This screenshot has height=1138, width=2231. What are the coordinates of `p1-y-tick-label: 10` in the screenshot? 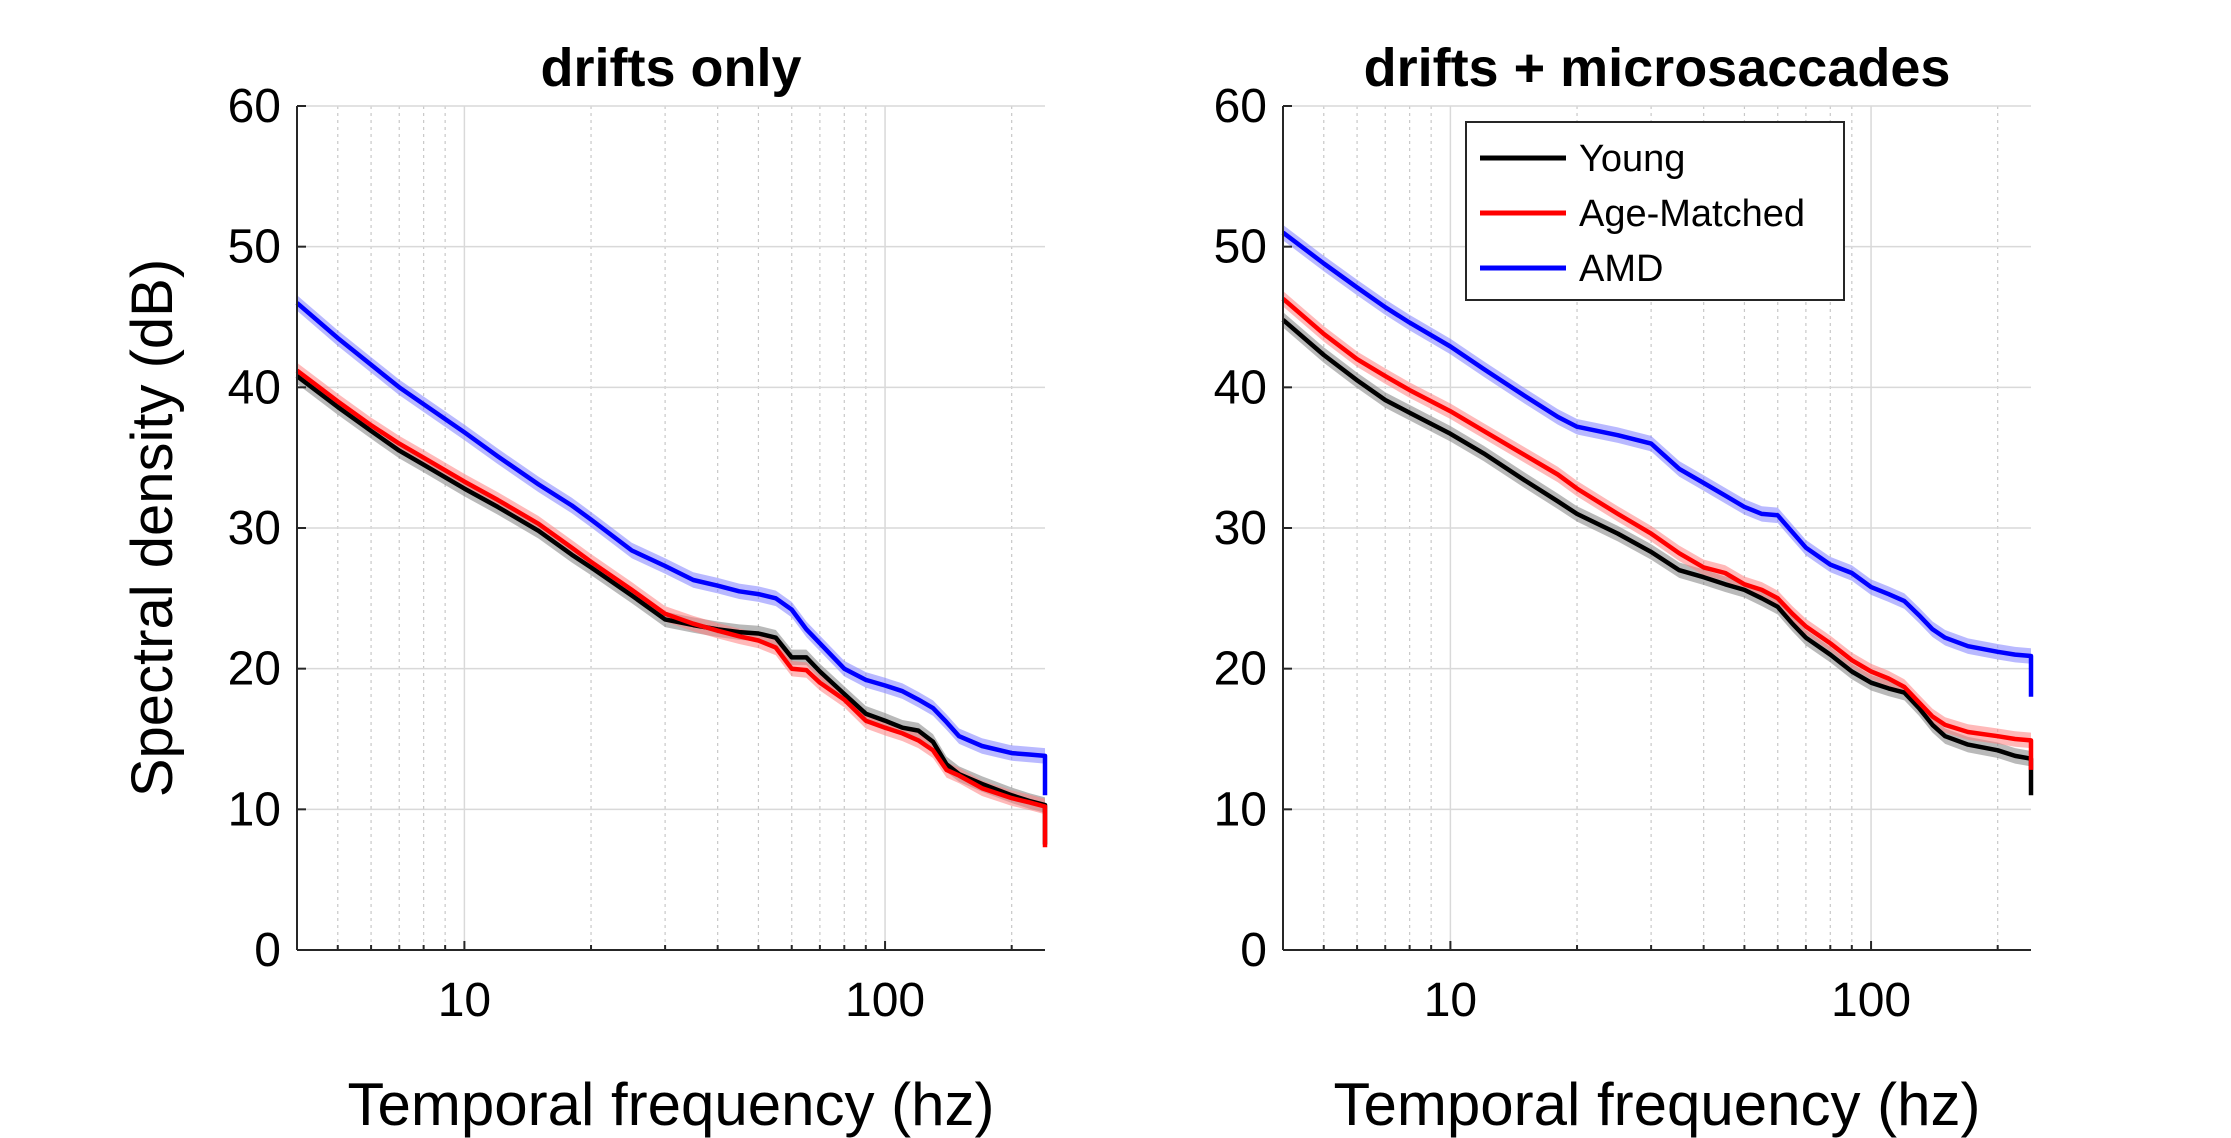 It's located at (1240, 809).